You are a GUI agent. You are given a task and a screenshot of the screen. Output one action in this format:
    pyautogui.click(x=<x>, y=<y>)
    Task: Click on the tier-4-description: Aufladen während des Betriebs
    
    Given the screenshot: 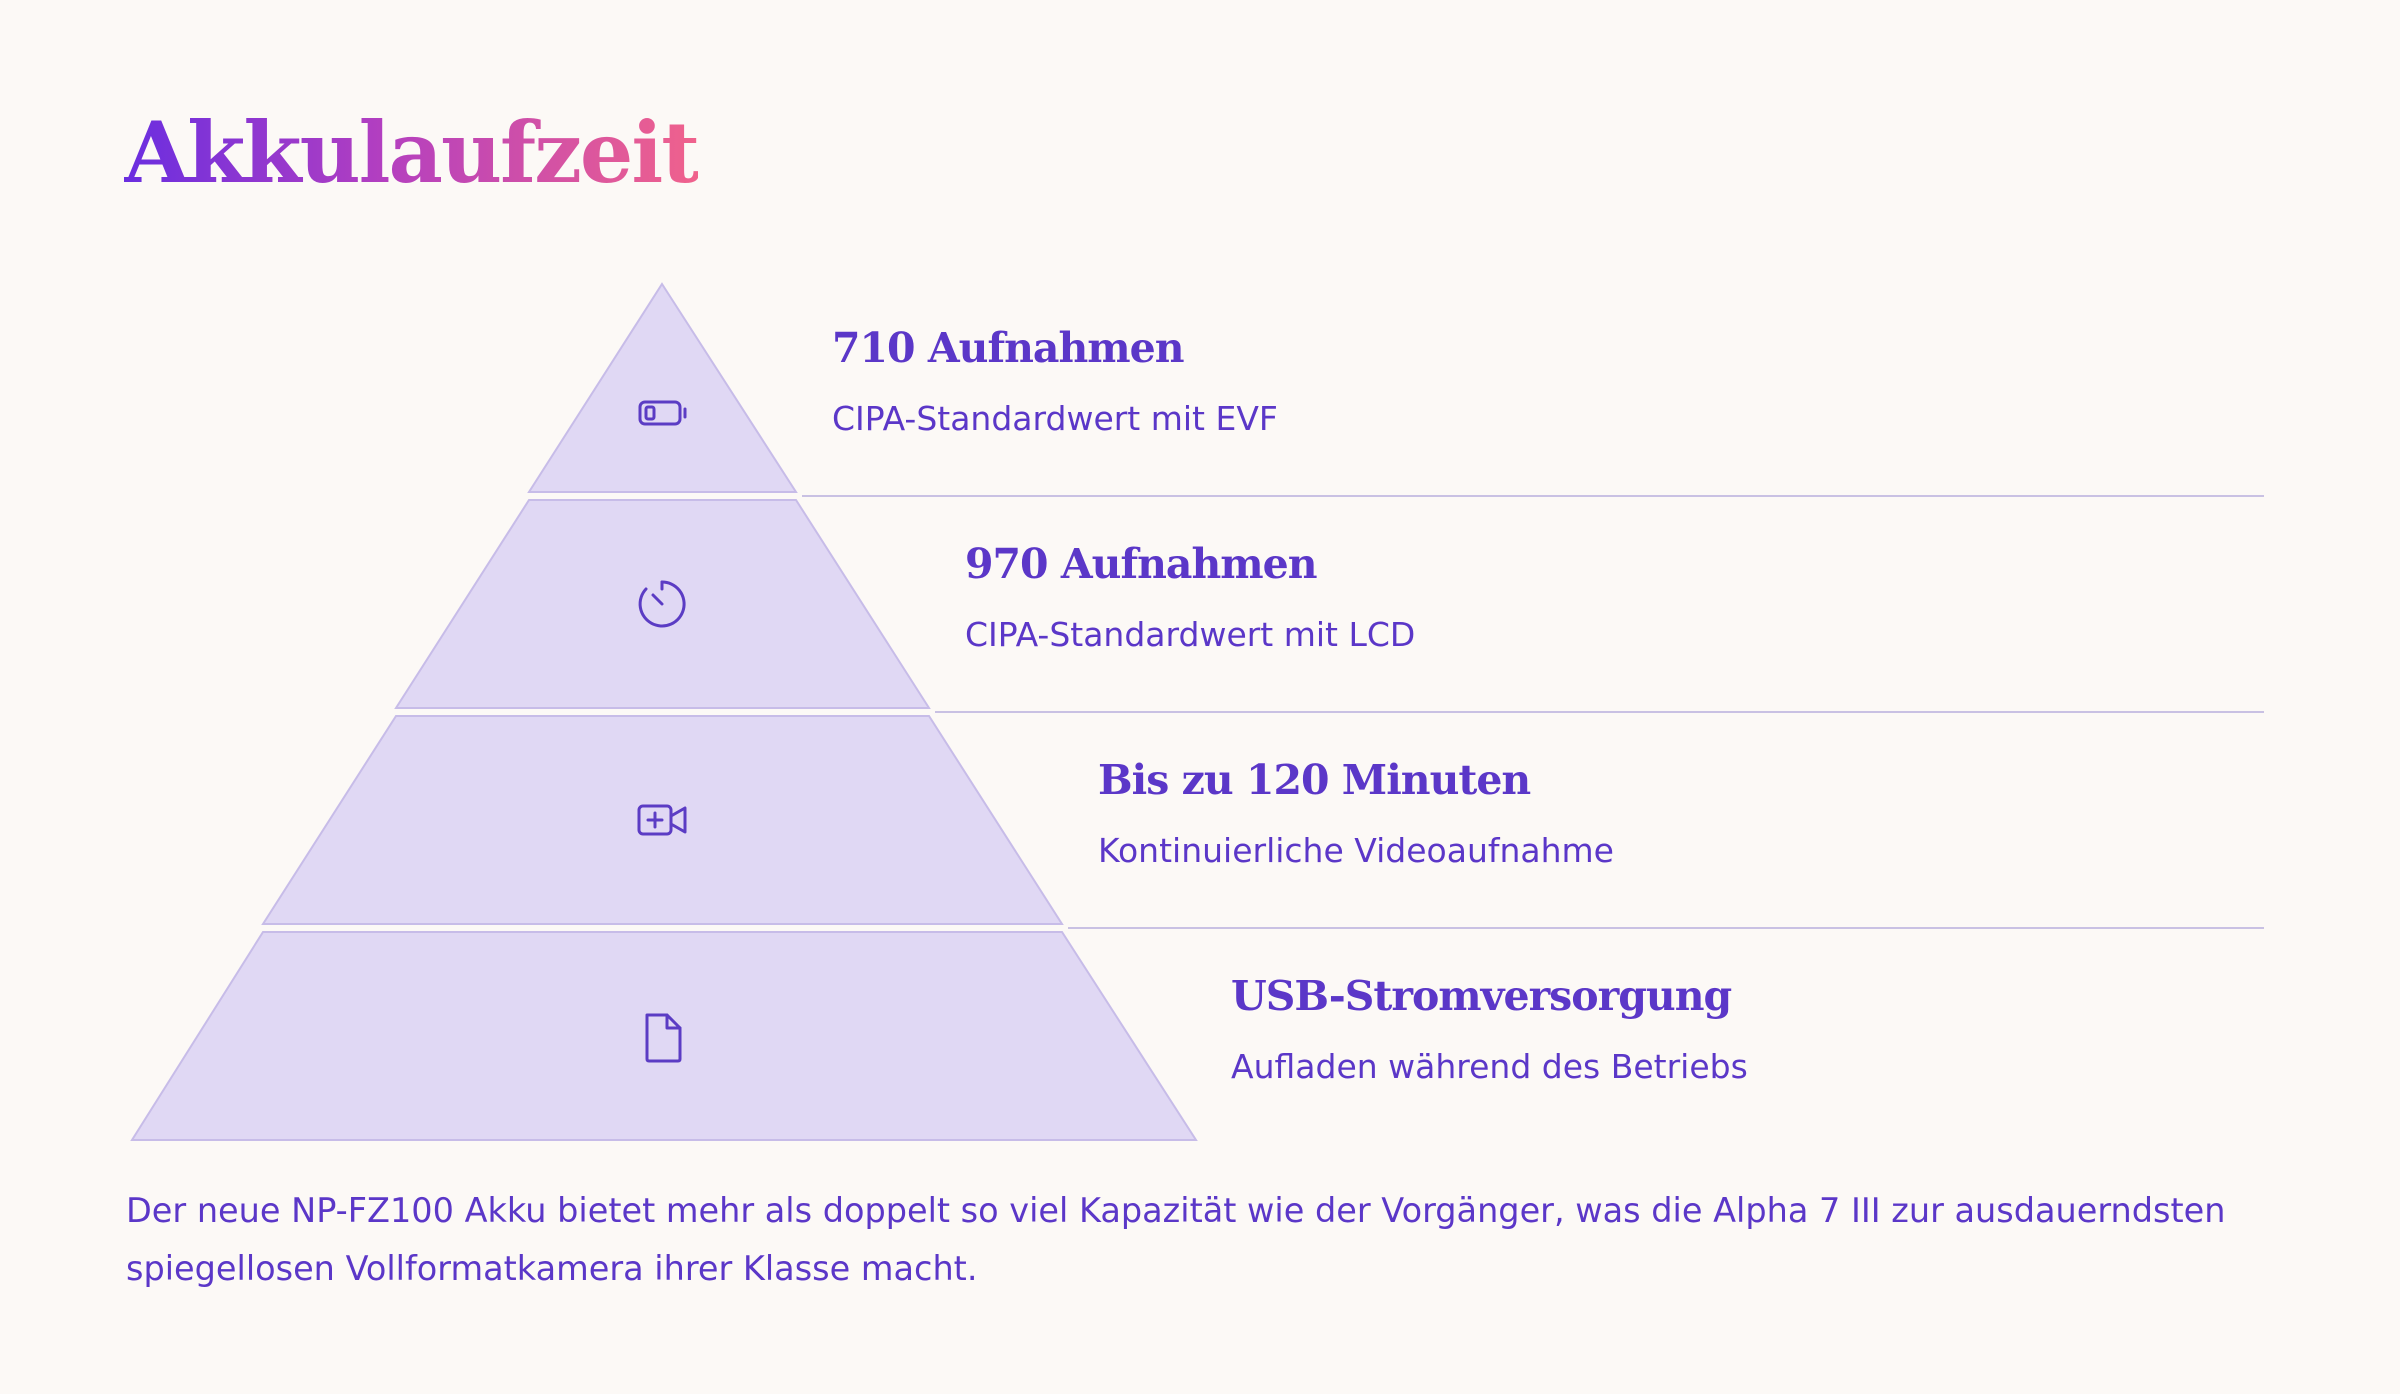 What is the action you would take?
    pyautogui.click(x=1489, y=1066)
    